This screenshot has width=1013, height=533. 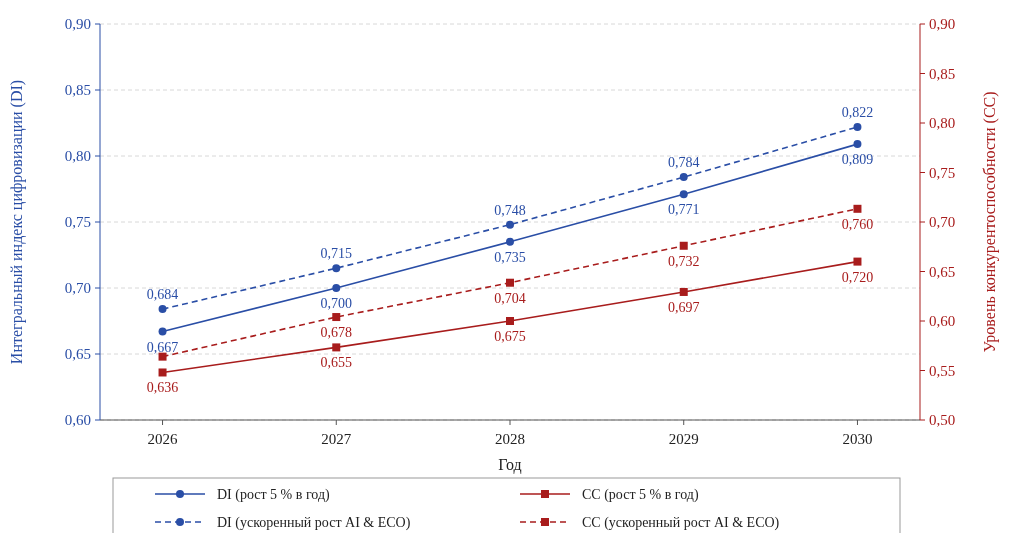 What do you see at coordinates (942, 73) in the screenshot?
I see `y2-tick-label: 0,85` at bounding box center [942, 73].